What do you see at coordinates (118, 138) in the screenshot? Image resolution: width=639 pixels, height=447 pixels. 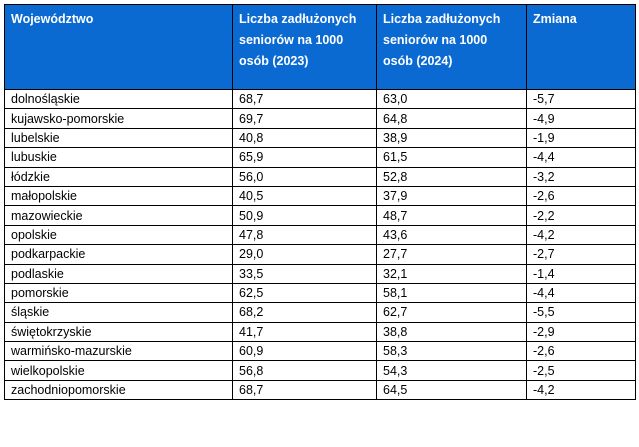 I see `cell-region: lubelskie` at bounding box center [118, 138].